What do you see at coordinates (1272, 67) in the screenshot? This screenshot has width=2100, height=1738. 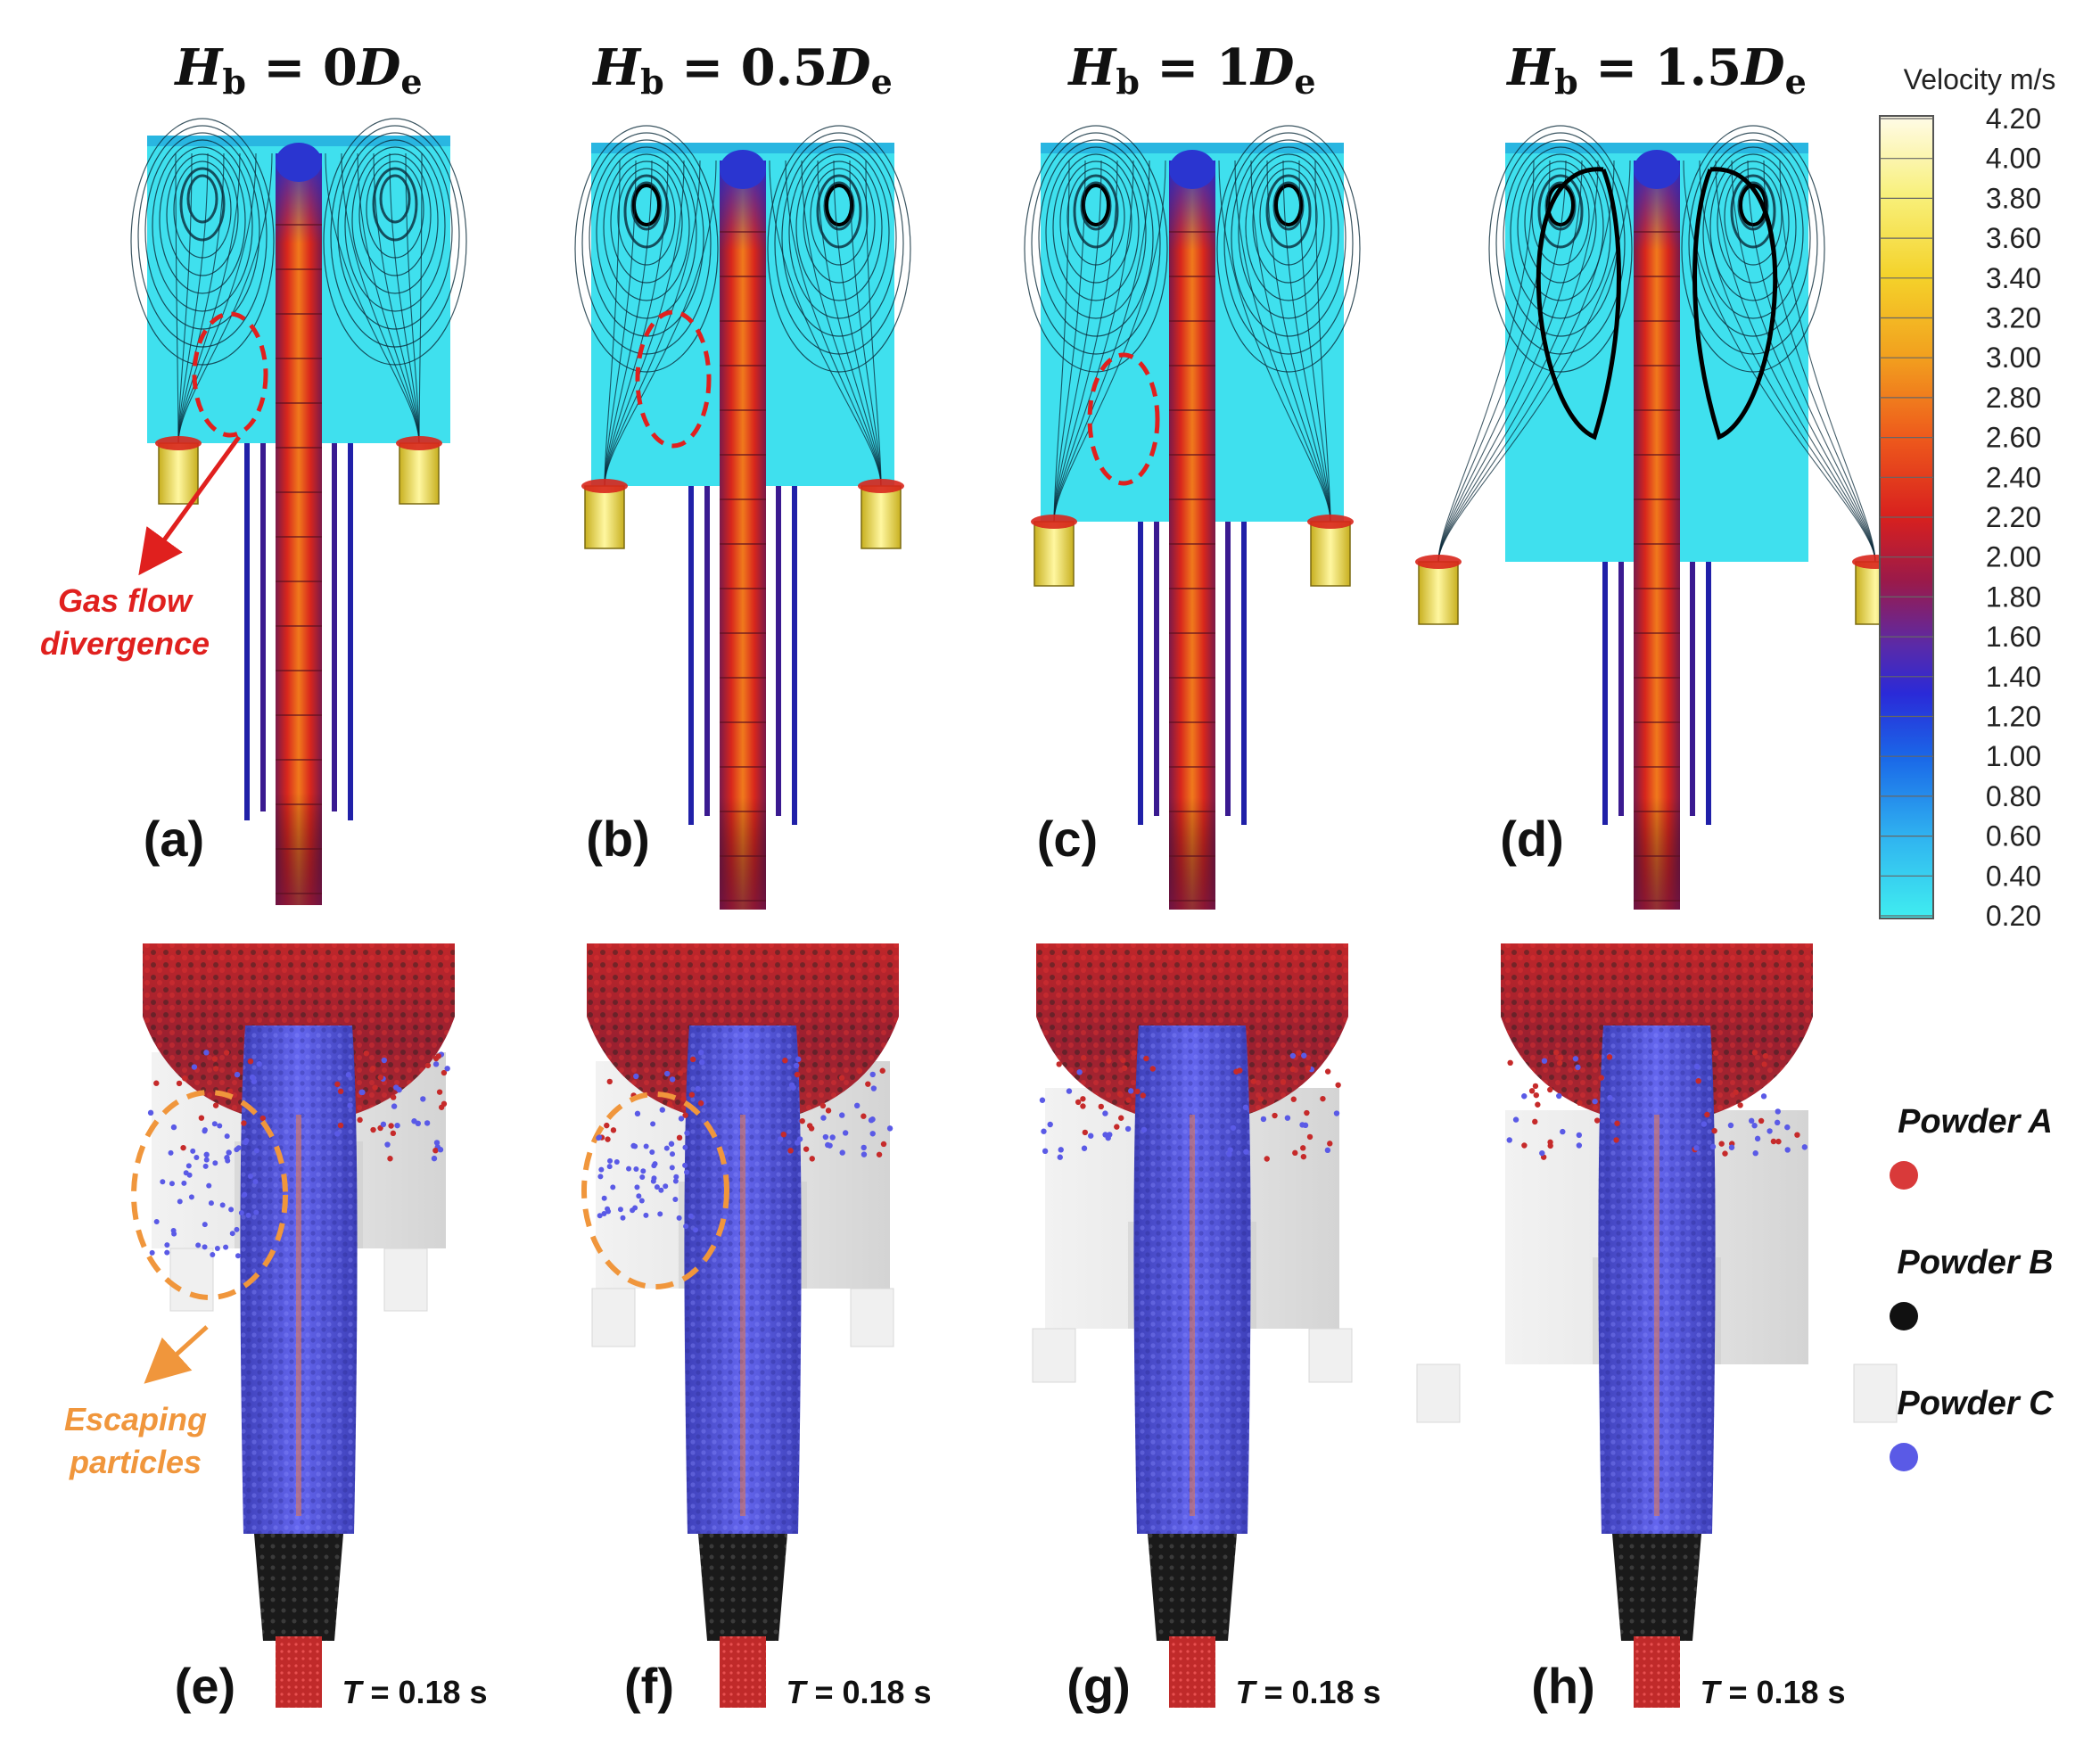 I see `header-d: D` at bounding box center [1272, 67].